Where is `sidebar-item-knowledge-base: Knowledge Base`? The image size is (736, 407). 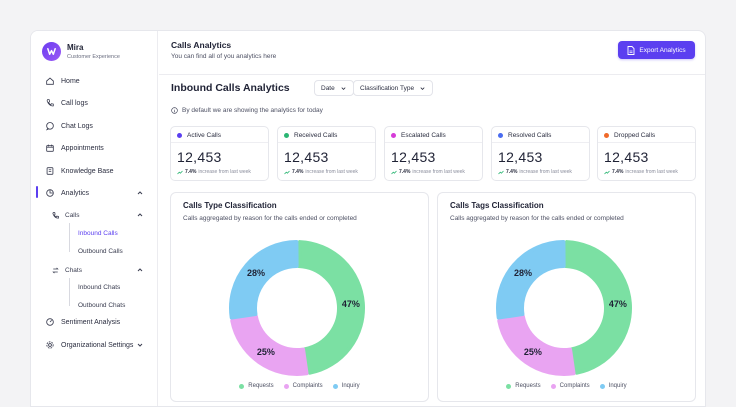
sidebar-item-knowledge-base: Knowledge Base is located at coordinates (79, 171).